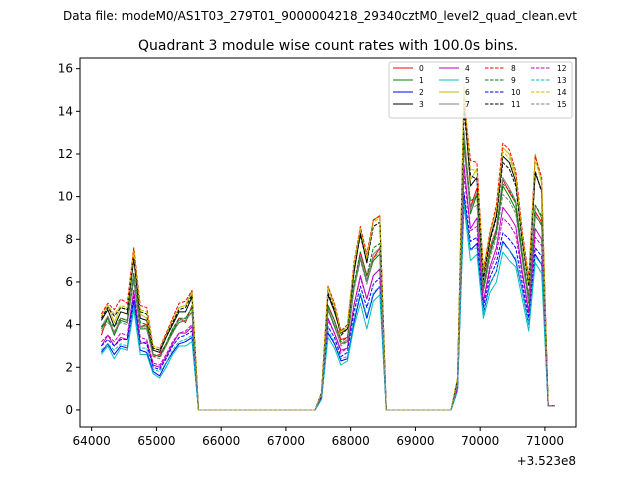  Describe the element at coordinates (513, 68) in the screenshot. I see `legend-label-8: 8` at that location.